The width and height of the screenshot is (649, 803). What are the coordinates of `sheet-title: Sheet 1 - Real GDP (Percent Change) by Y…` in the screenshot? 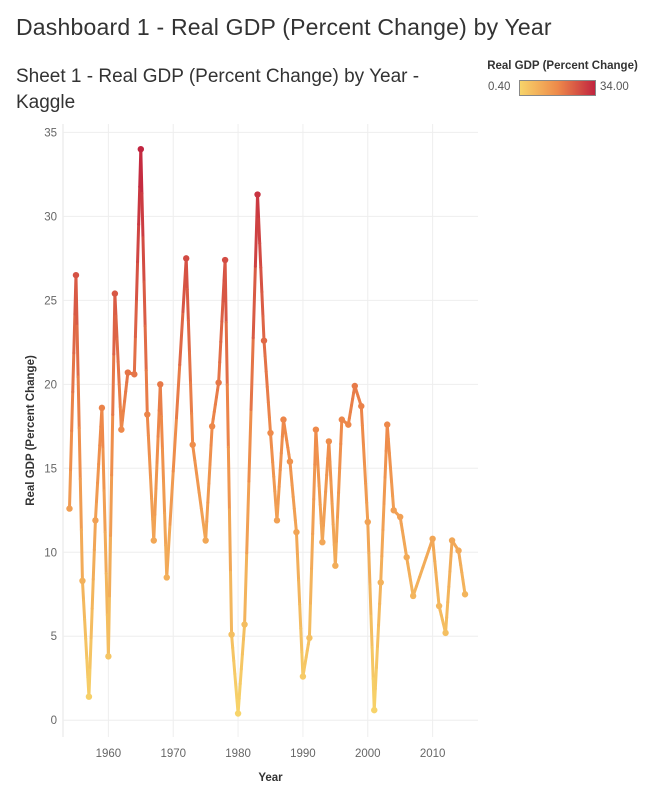 It's located at (218, 89).